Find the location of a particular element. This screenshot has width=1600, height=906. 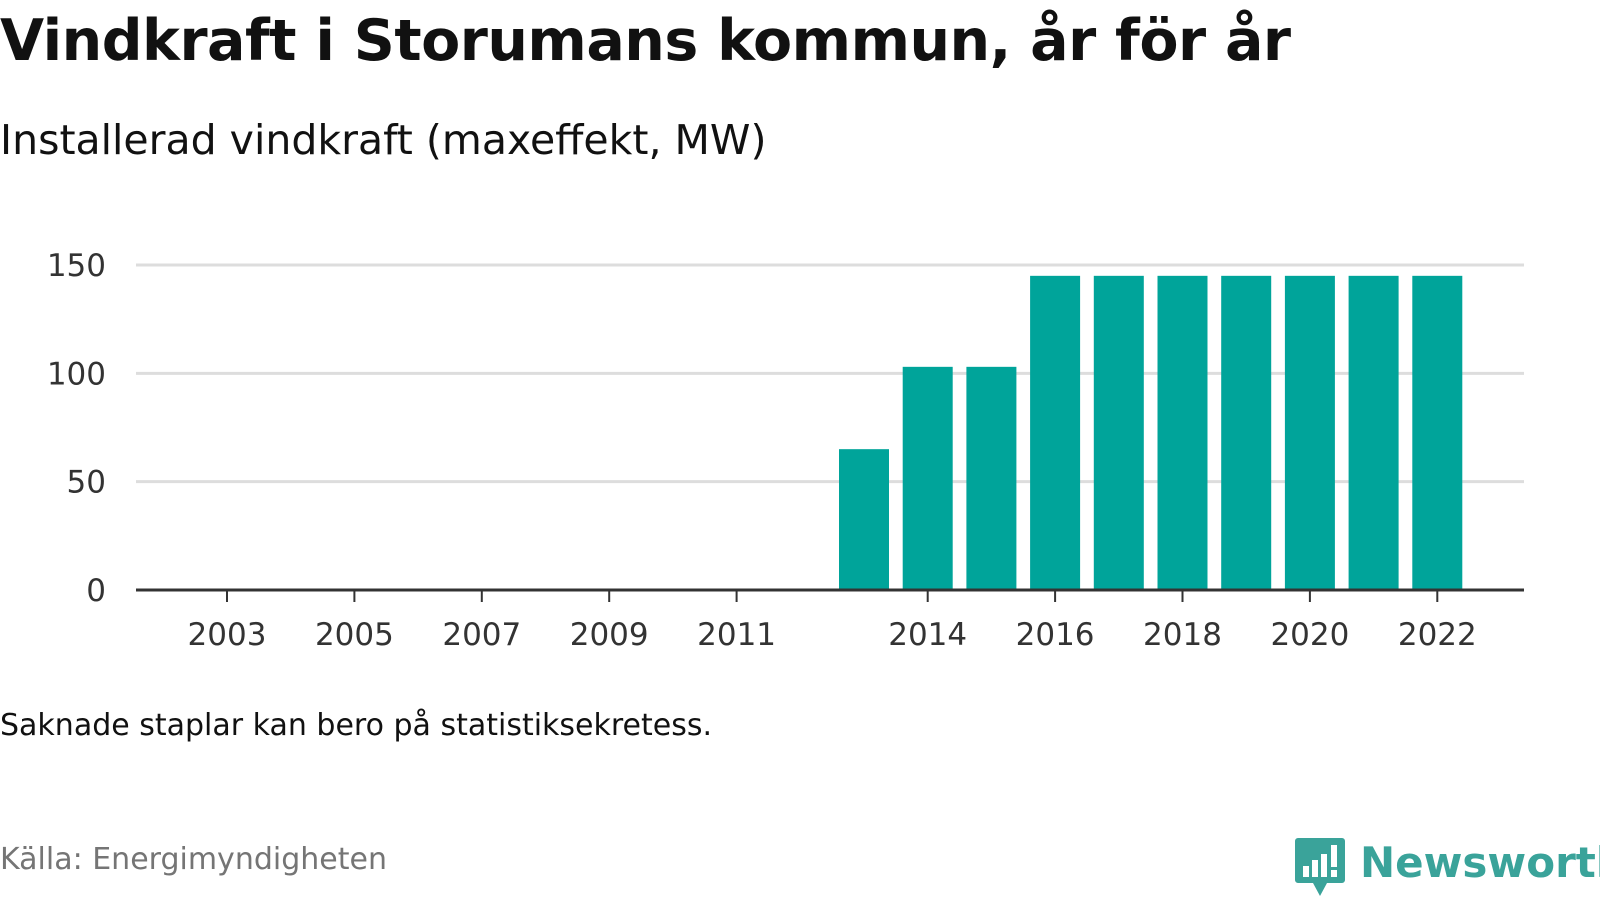

x-tick-label: 2007 is located at coordinates (481, 635).